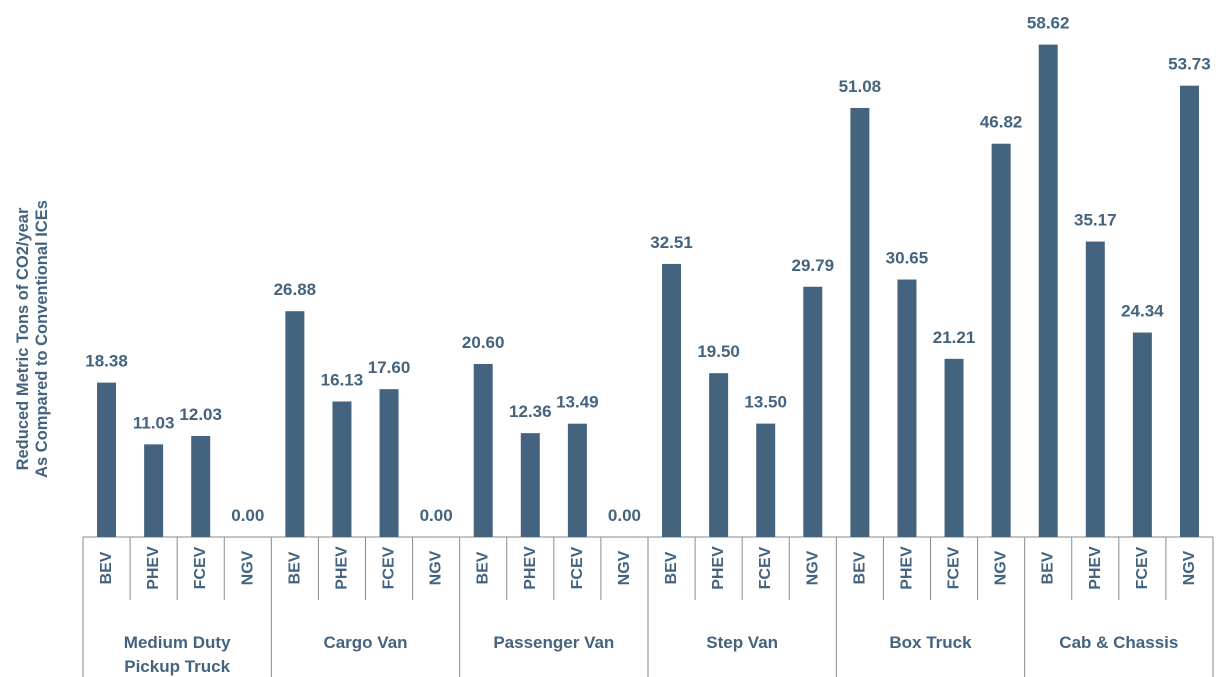  Describe the element at coordinates (342, 380) in the screenshot. I see `data-label: 16.13` at that location.